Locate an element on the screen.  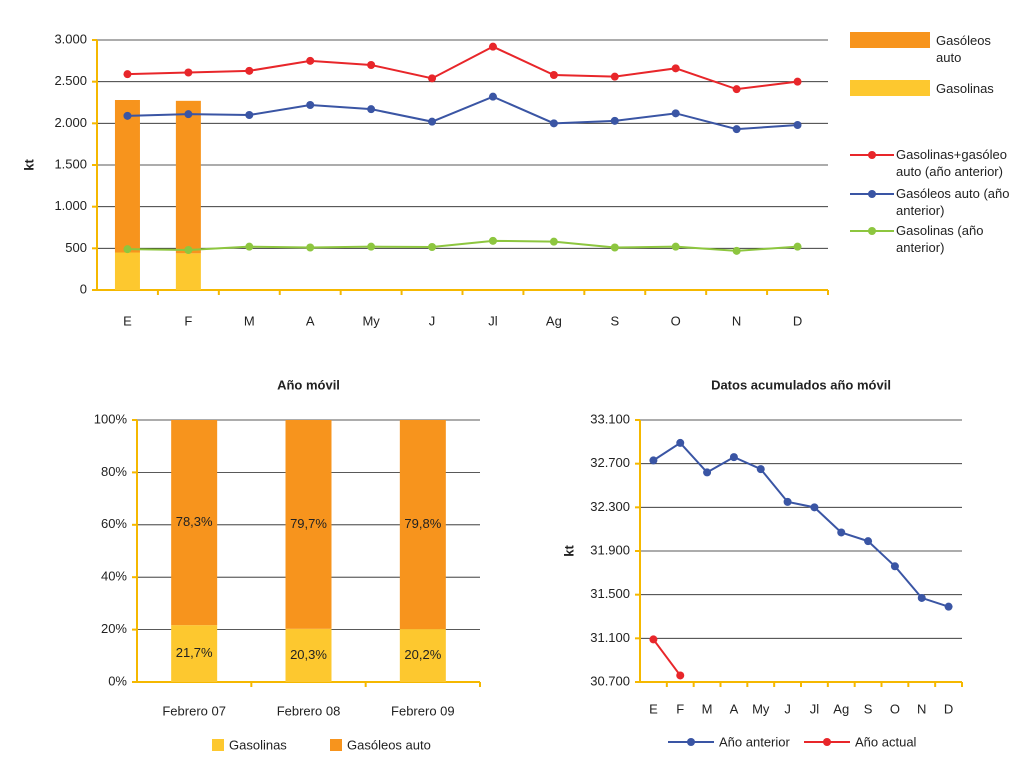
legend-label: Año anterior is located at coordinates (754, 741).